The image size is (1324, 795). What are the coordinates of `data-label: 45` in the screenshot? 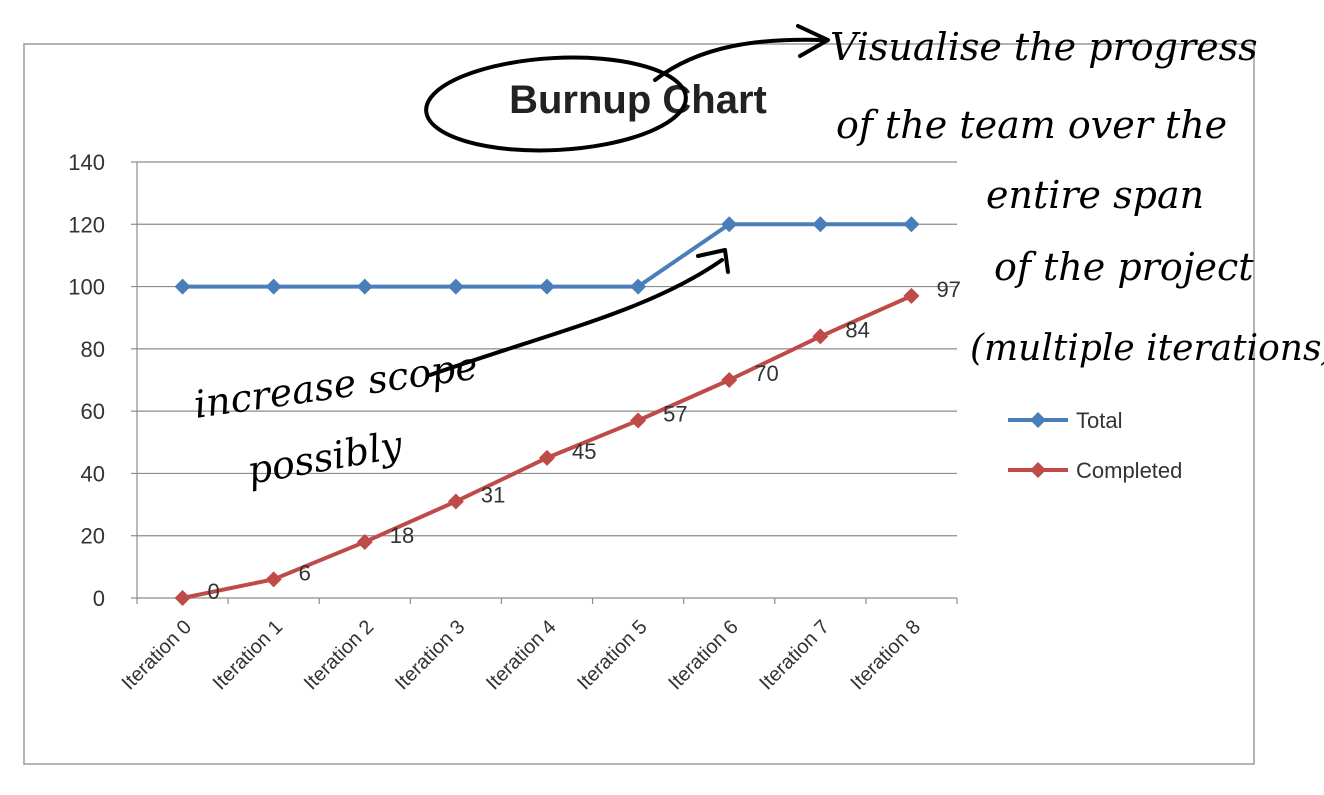 It's located at (584, 451).